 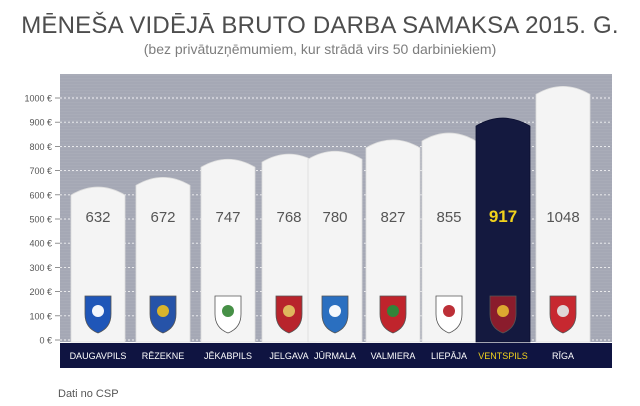 I want to click on liepaja-coat-of-arms-icon, so click(x=449, y=314).